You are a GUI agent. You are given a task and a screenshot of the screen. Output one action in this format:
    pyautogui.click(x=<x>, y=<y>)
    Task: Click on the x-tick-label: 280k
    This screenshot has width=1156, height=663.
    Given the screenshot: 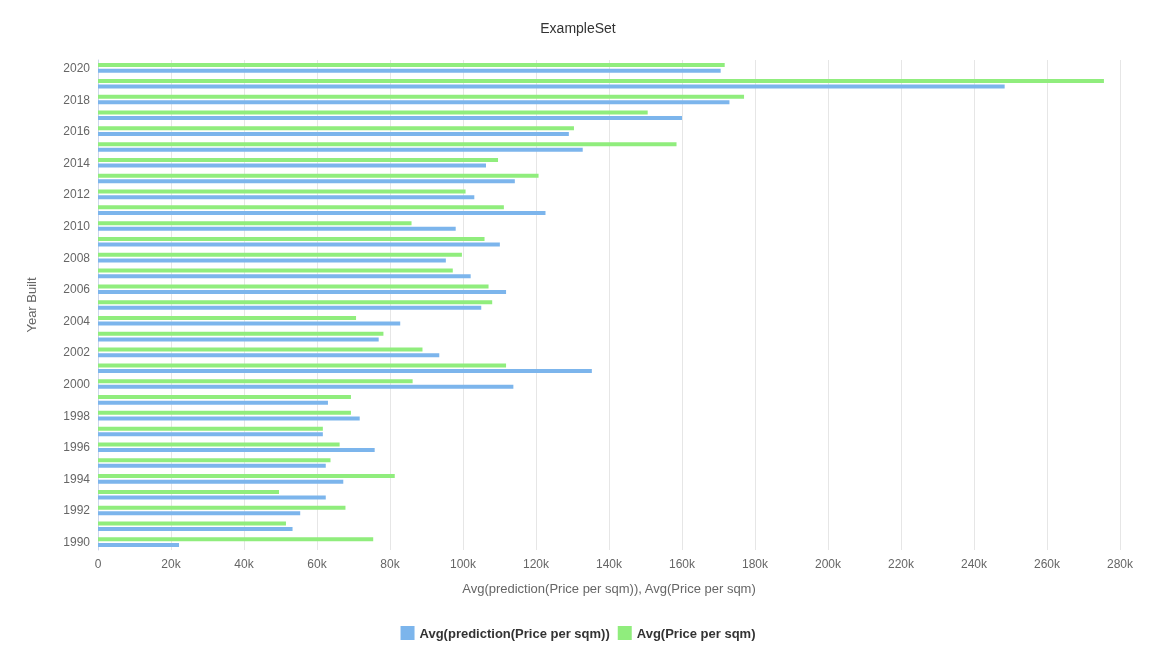 What is the action you would take?
    pyautogui.click(x=1120, y=564)
    